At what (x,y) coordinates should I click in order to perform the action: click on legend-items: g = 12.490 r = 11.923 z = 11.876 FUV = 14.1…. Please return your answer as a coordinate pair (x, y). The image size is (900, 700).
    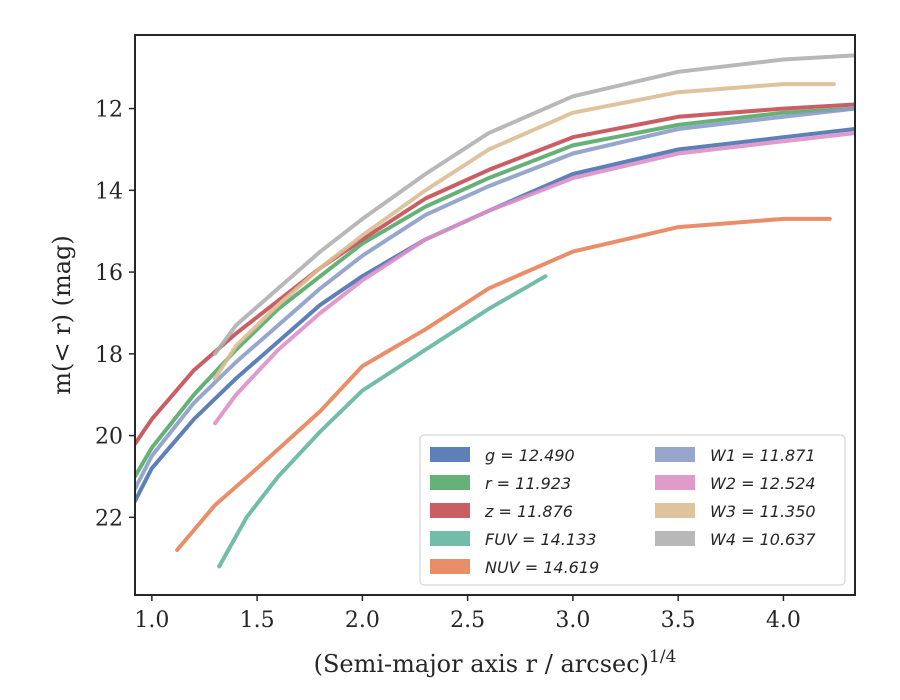
    Looking at the image, I should click on (623, 511).